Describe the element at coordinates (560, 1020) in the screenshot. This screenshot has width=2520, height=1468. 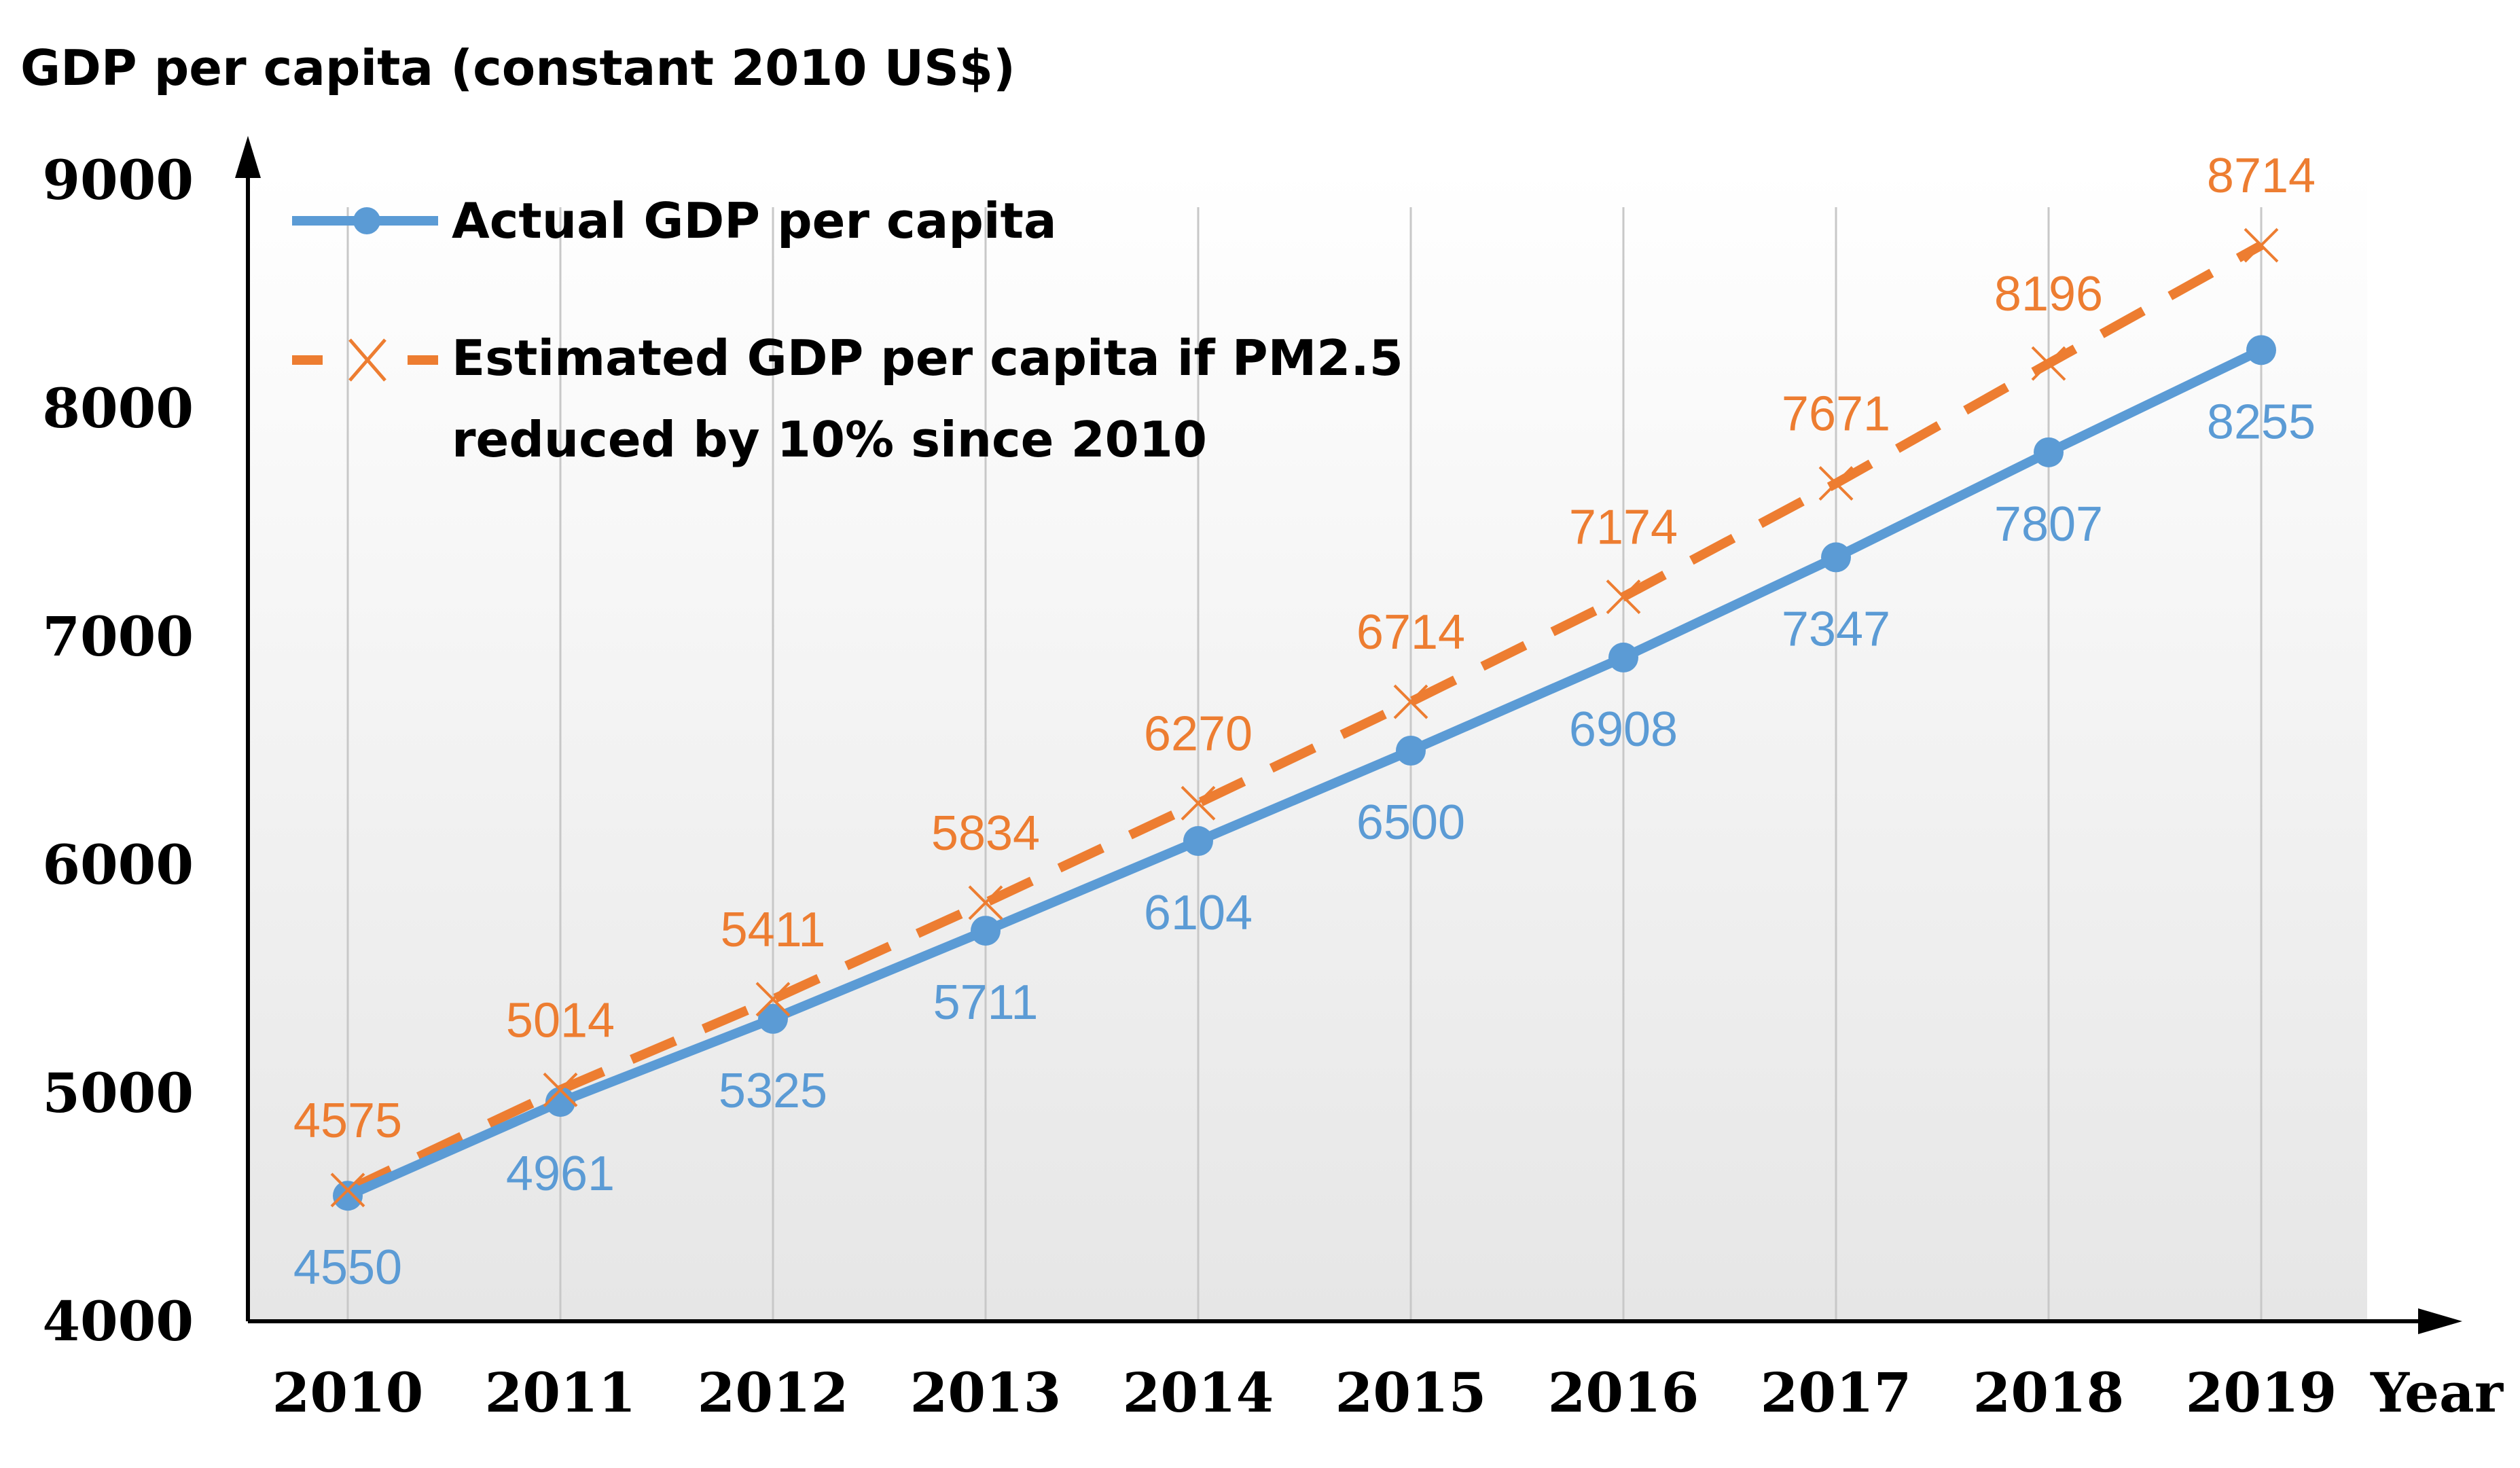
I see `estimated-label-2011: 5014` at that location.